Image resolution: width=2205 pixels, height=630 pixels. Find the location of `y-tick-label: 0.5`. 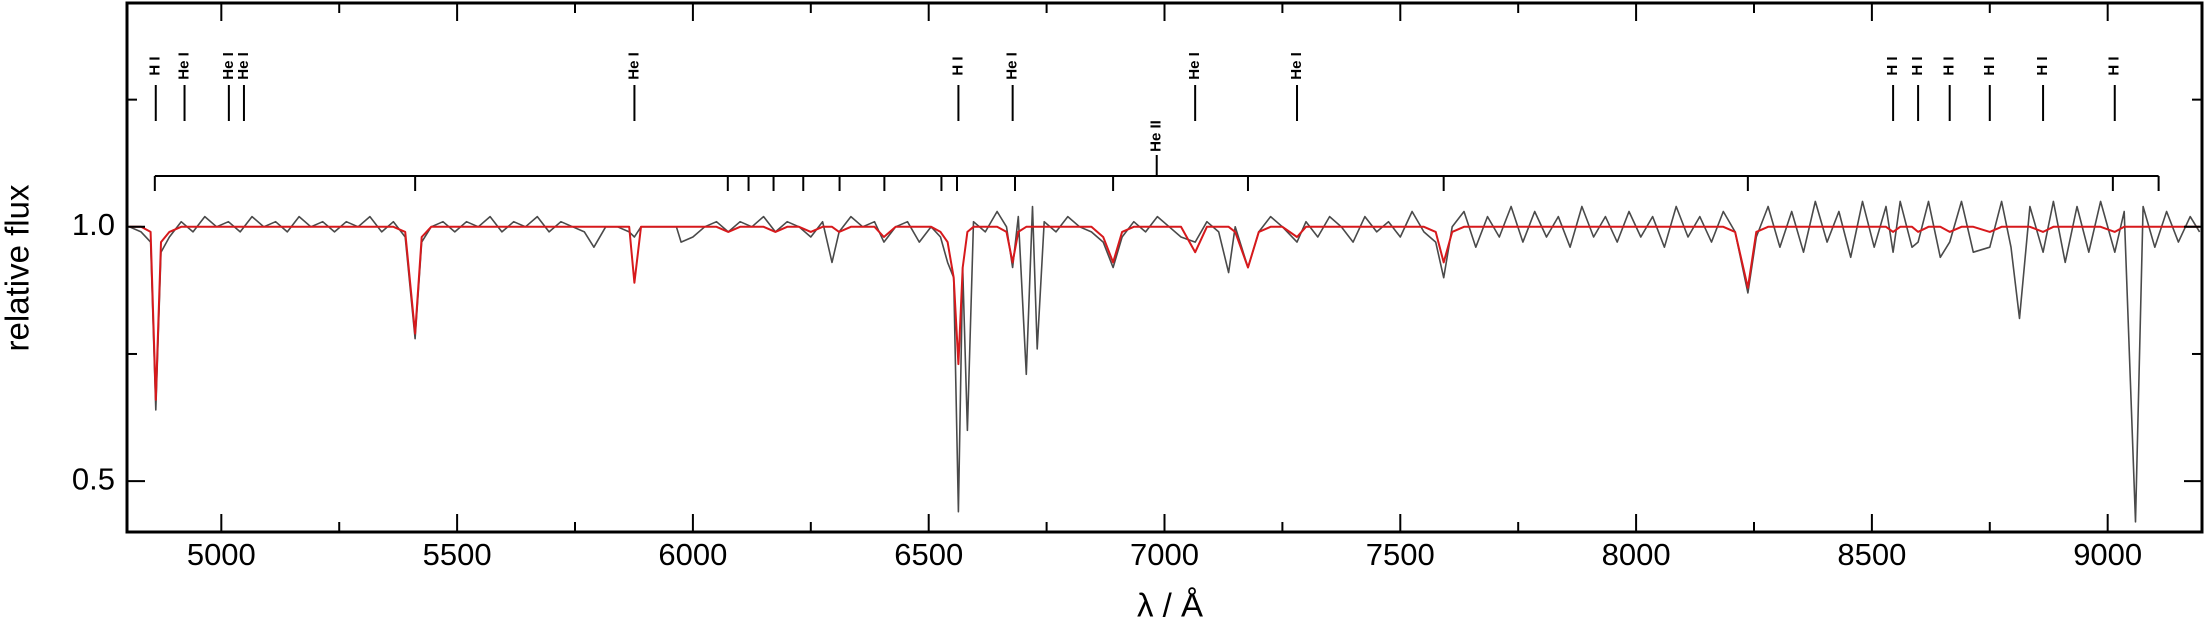

y-tick-label: 0.5 is located at coordinates (93, 478).